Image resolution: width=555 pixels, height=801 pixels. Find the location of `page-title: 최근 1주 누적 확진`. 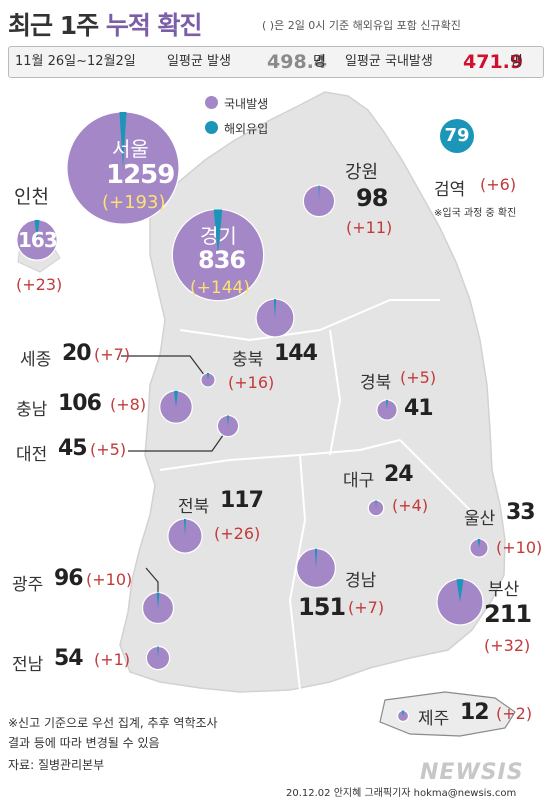

page-title: 최근 1주 누적 확진 is located at coordinates (105, 24).